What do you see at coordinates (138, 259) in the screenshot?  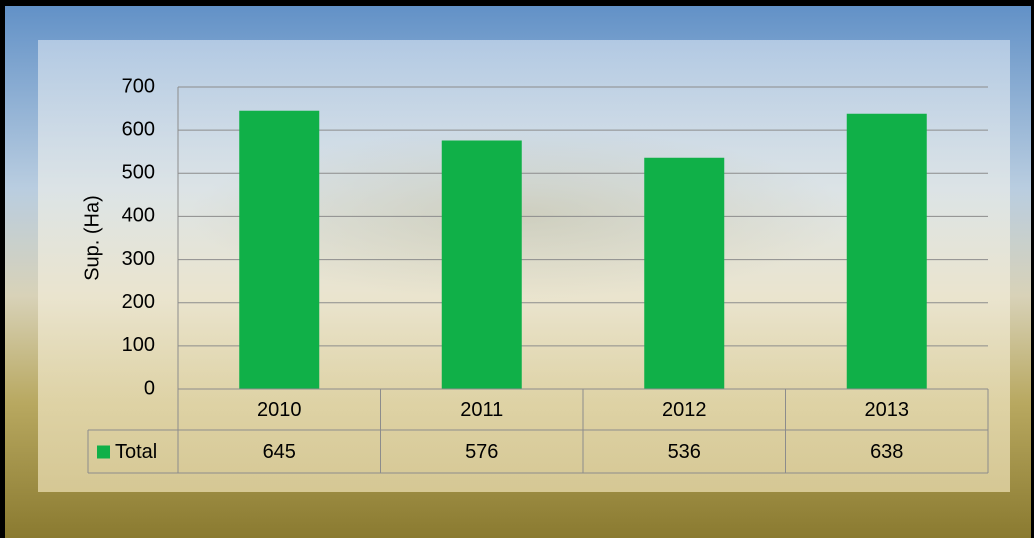 I see `y-tick-label: 300` at bounding box center [138, 259].